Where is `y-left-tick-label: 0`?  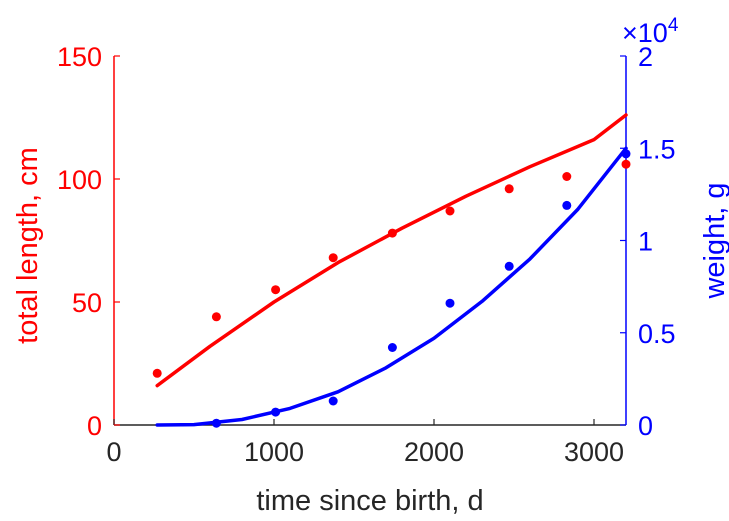 y-left-tick-label: 0 is located at coordinates (94, 426).